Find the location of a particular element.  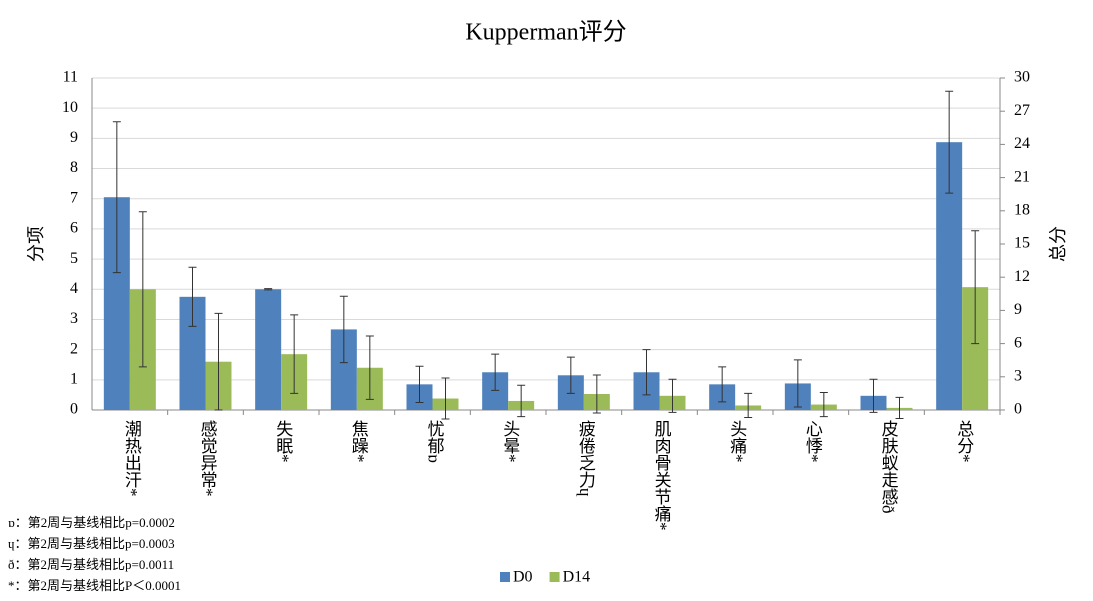

x-tick-label: 失眠* is located at coordinates (283, 441).